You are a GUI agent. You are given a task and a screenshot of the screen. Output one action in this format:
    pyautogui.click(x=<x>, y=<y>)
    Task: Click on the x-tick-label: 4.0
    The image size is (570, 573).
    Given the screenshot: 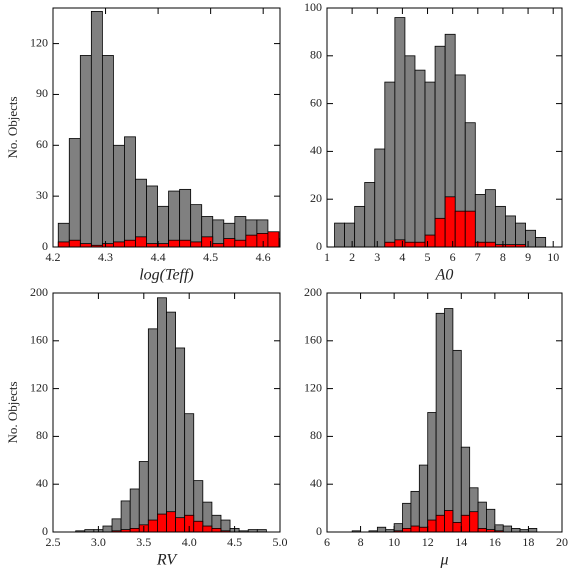 What is the action you would take?
    pyautogui.click(x=189, y=542)
    